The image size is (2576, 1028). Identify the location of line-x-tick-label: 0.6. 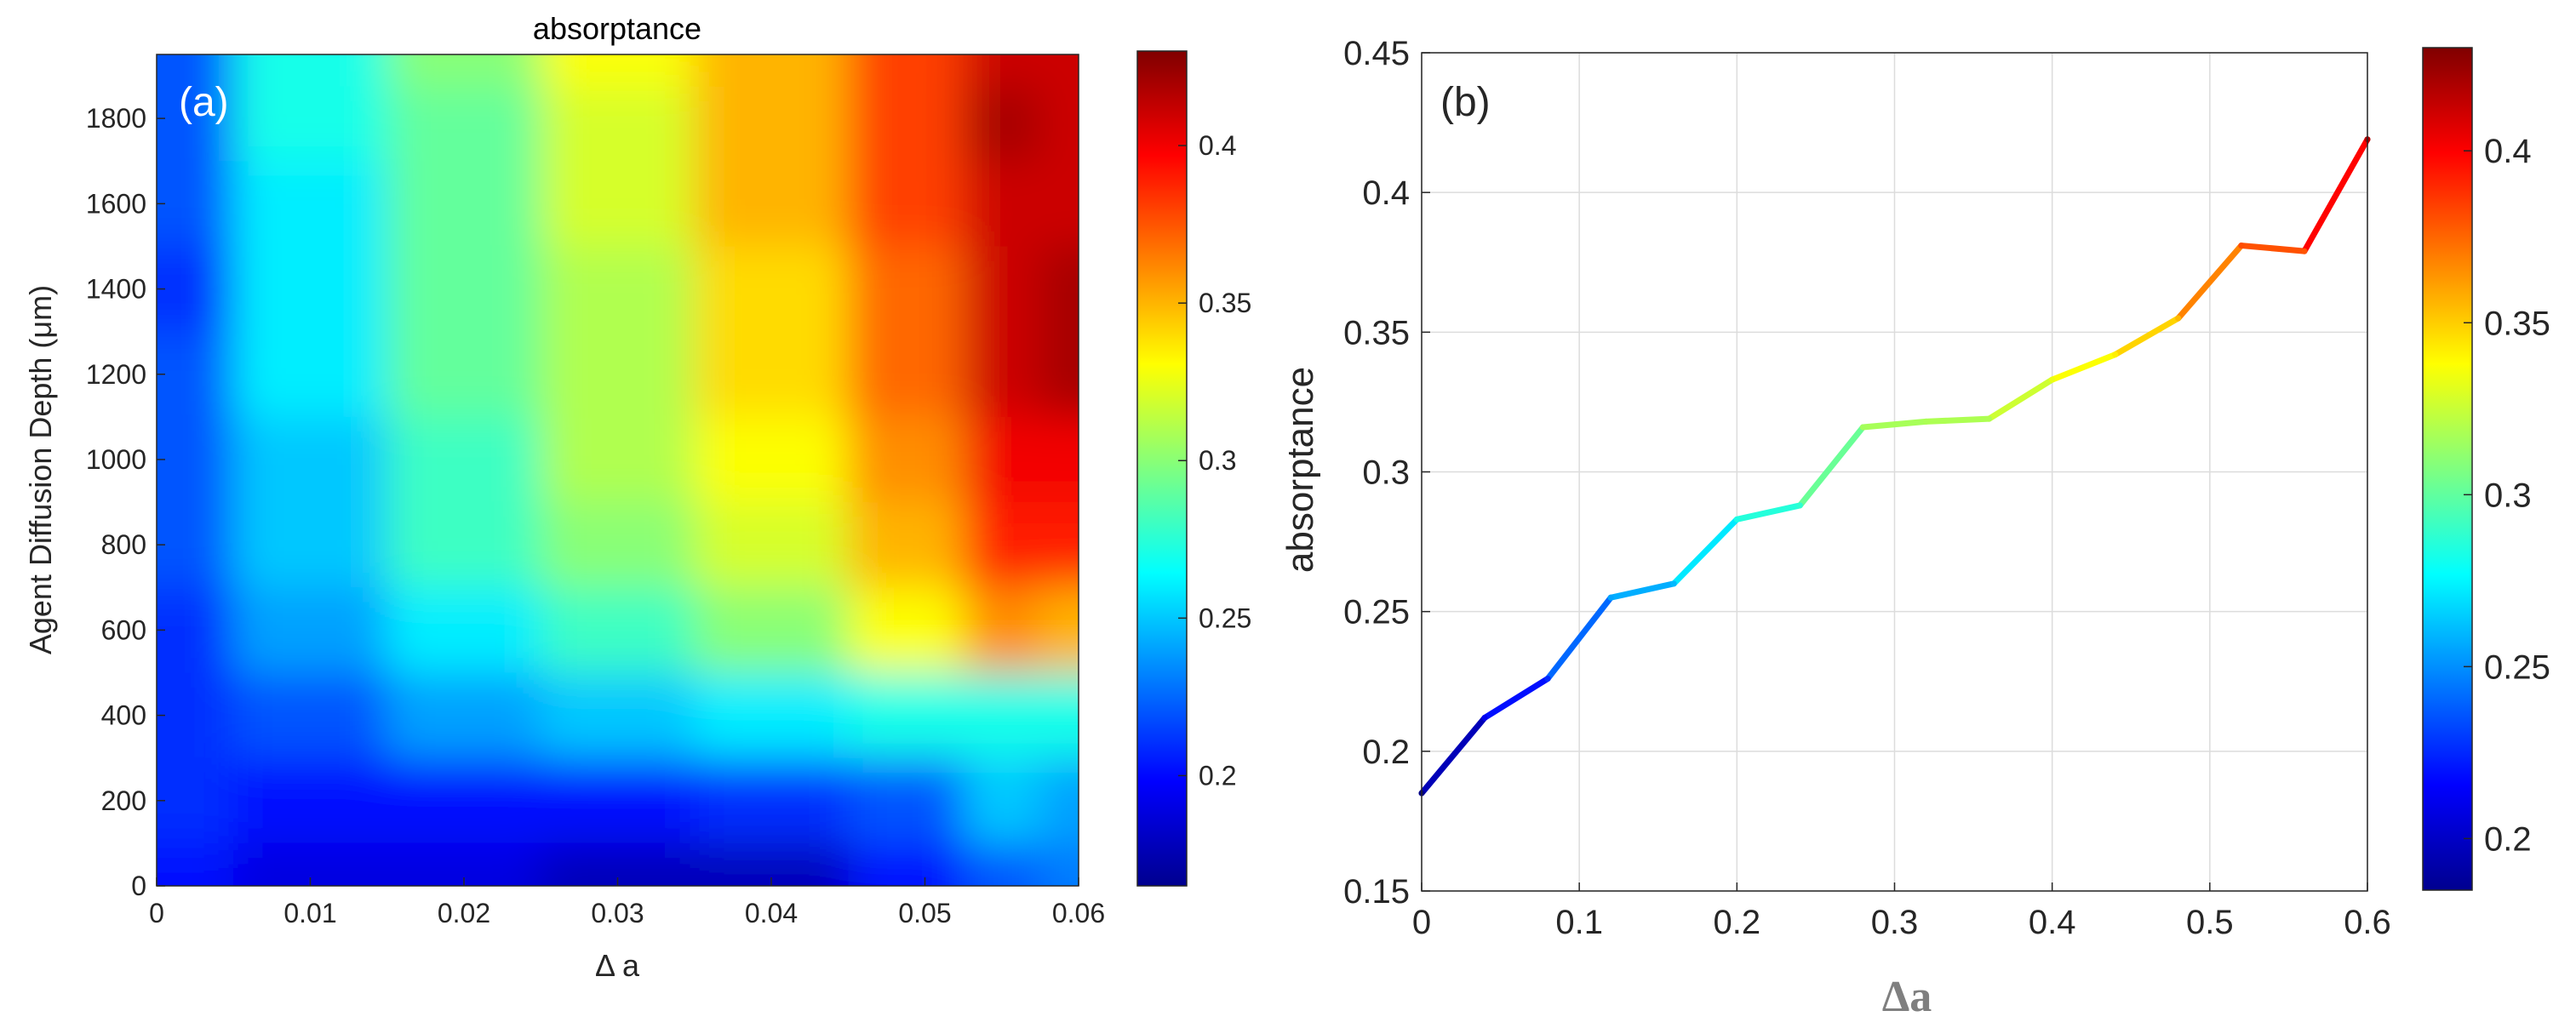
(2367, 922).